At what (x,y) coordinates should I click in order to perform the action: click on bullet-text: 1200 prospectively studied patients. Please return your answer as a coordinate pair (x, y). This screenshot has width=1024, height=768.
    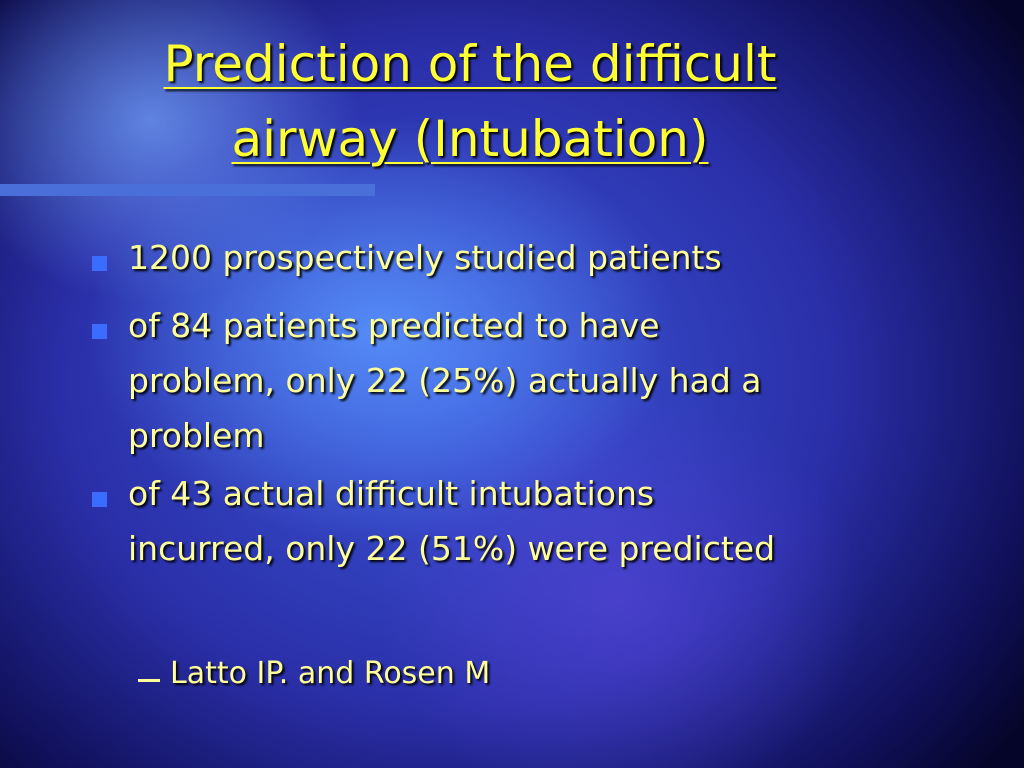
    Looking at the image, I should click on (425, 257).